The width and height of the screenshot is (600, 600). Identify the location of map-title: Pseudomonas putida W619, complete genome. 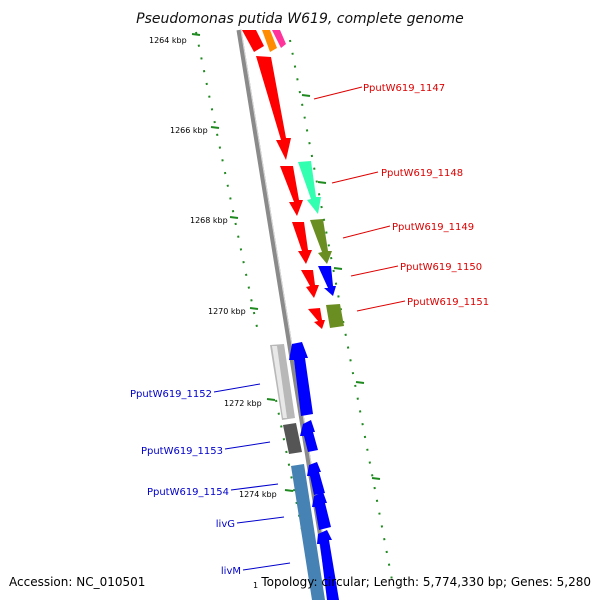
(300, 19).